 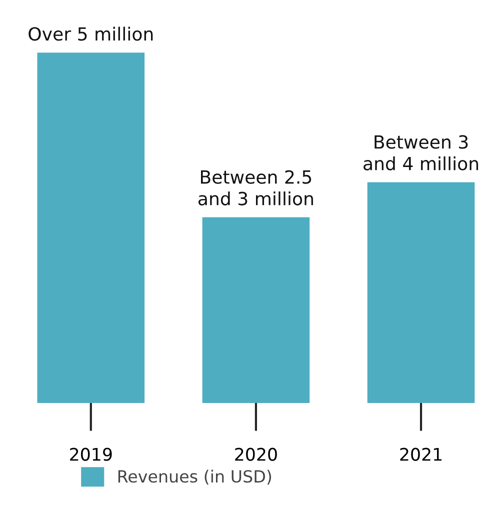 What do you see at coordinates (91, 454) in the screenshot?
I see `x-tick-label: 2019` at bounding box center [91, 454].